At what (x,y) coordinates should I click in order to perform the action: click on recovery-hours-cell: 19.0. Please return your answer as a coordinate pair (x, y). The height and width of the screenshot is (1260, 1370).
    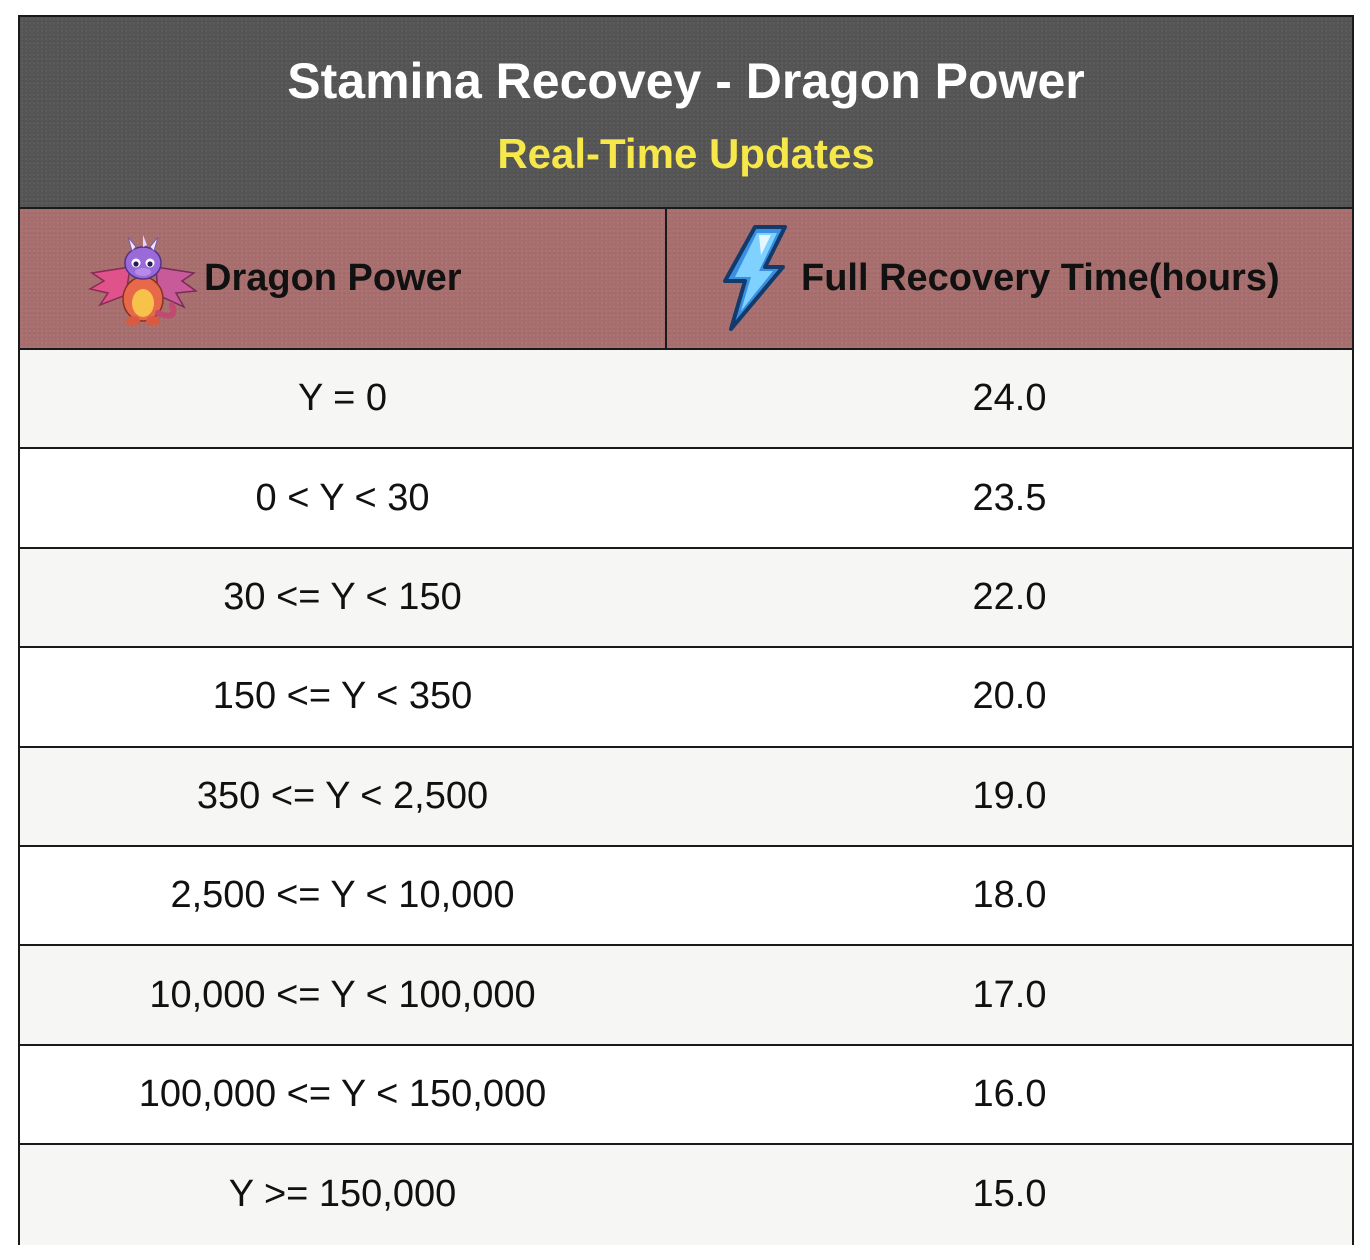
    Looking at the image, I should click on (1009, 795).